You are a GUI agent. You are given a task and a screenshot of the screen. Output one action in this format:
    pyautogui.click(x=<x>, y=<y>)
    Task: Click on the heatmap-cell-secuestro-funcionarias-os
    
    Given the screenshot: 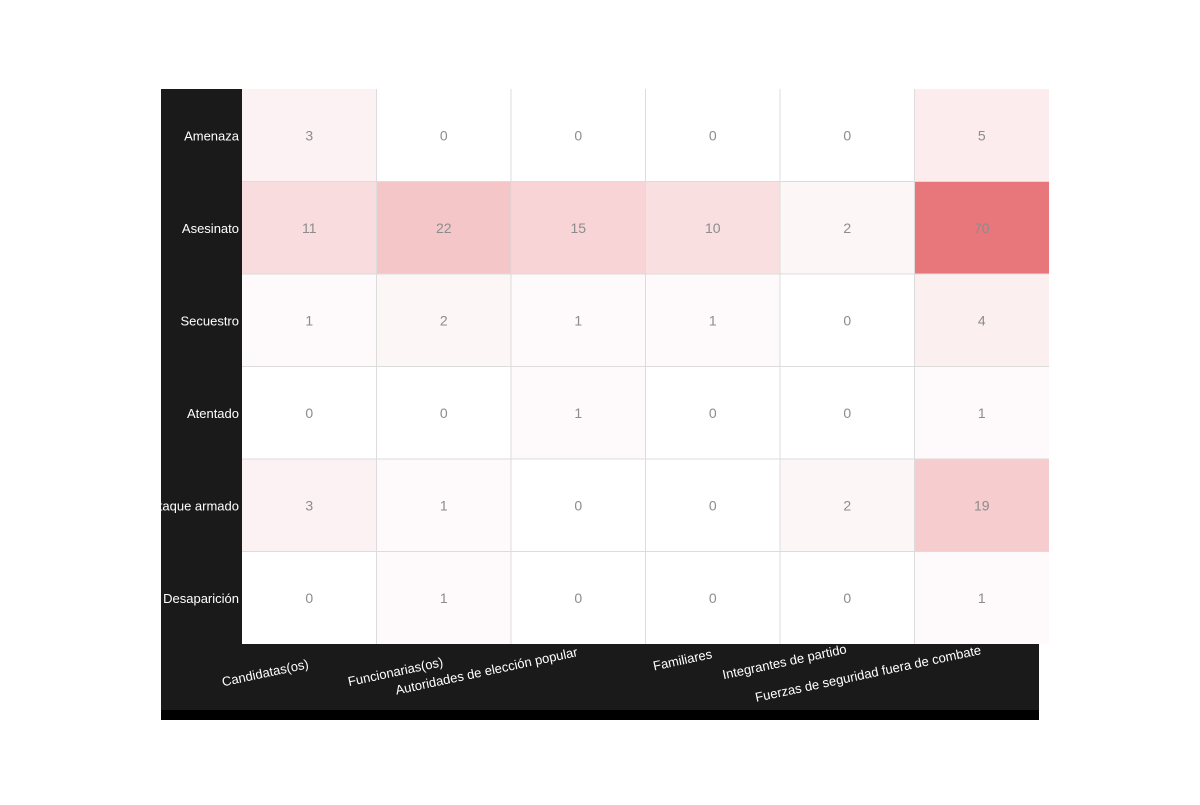 What is the action you would take?
    pyautogui.click(x=443, y=320)
    